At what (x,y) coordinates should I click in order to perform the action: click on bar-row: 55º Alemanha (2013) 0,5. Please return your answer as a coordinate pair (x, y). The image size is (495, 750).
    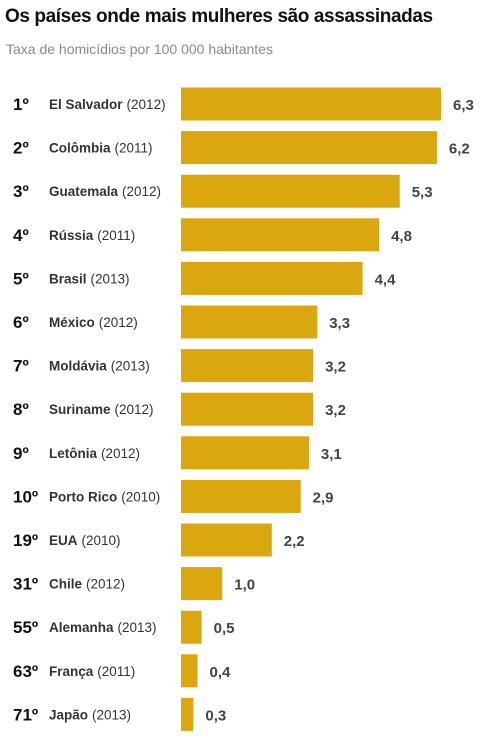
    Looking at the image, I should click on (124, 627).